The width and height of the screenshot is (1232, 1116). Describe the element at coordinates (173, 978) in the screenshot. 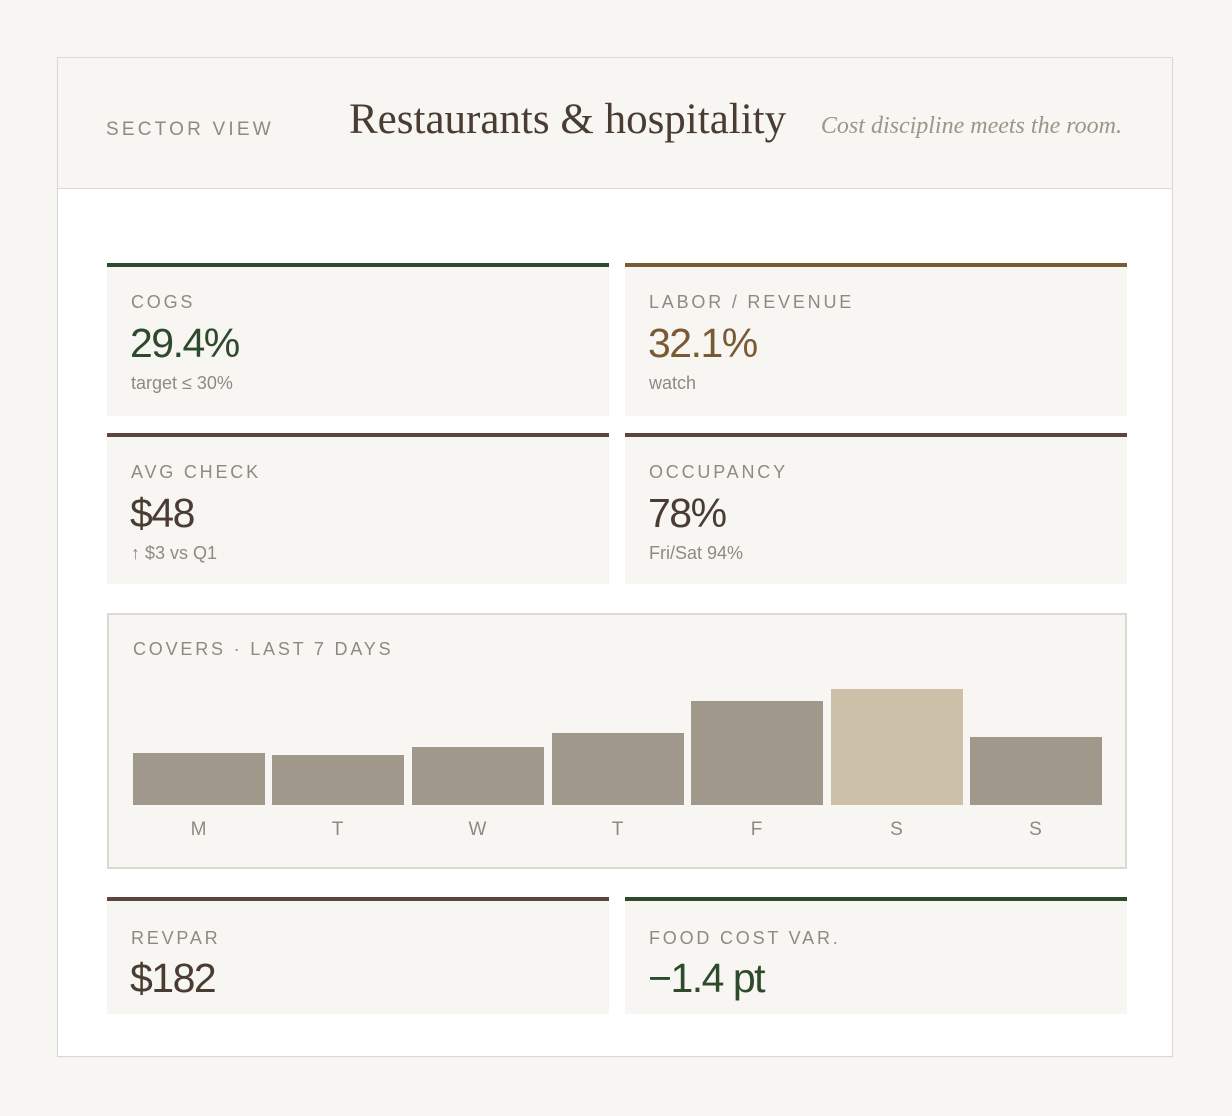

I see `kpi-value: $182` at that location.